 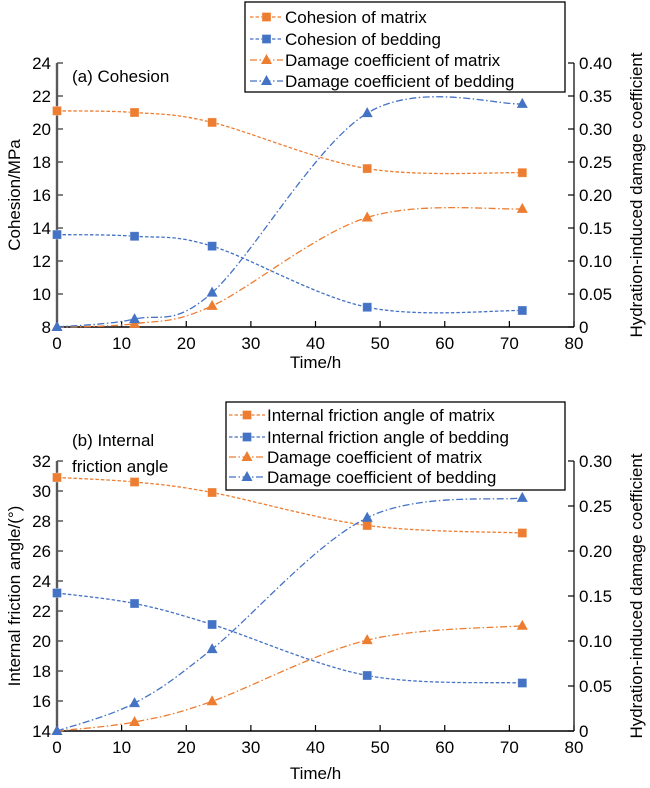 What do you see at coordinates (595, 506) in the screenshot?
I see `y2-tick-label: 0.25` at bounding box center [595, 506].